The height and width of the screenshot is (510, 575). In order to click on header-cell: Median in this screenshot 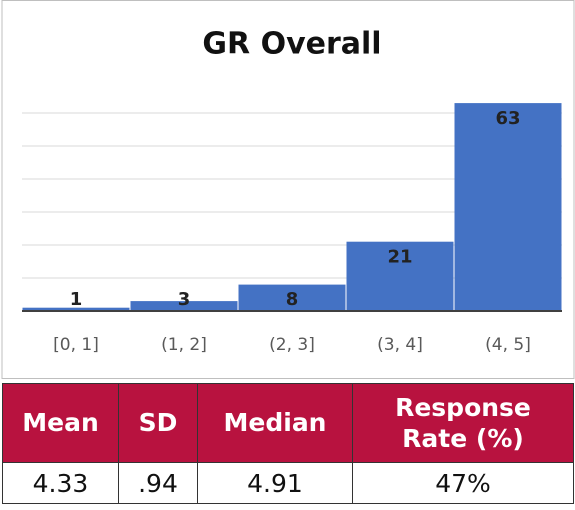, I will do `click(275, 423)`.